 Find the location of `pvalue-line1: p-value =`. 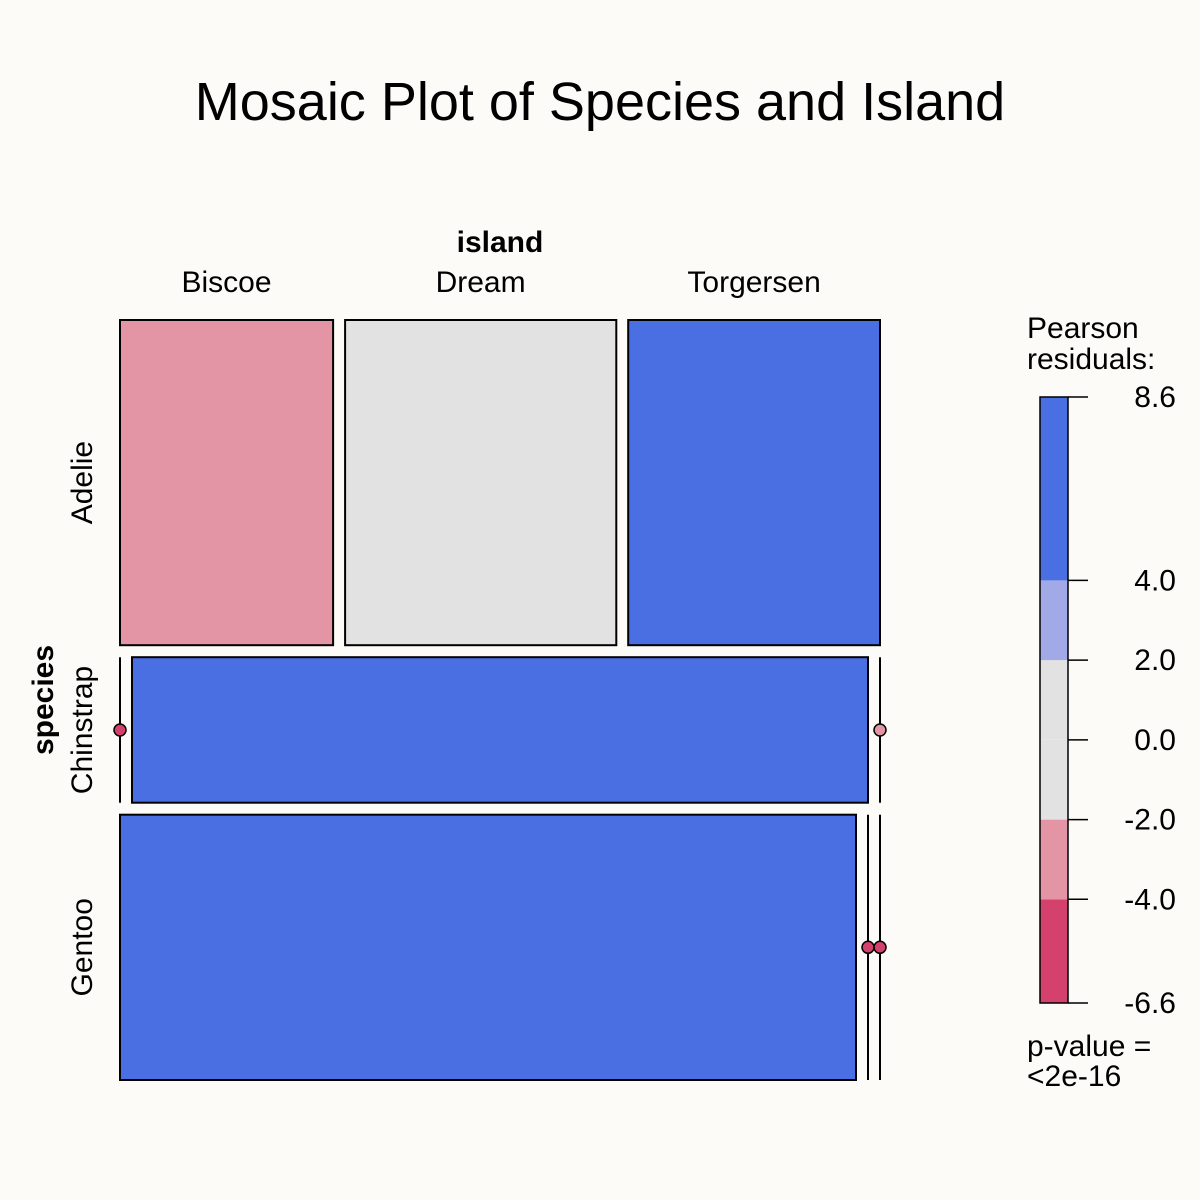

pvalue-line1: p-value = is located at coordinates (1089, 1046).